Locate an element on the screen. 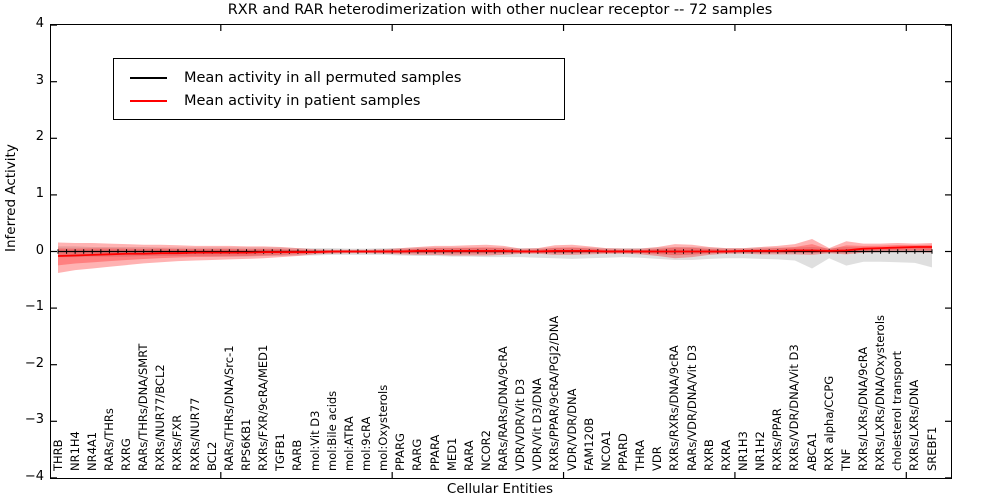  x-tick-label: NR4A1 is located at coordinates (91, 451).